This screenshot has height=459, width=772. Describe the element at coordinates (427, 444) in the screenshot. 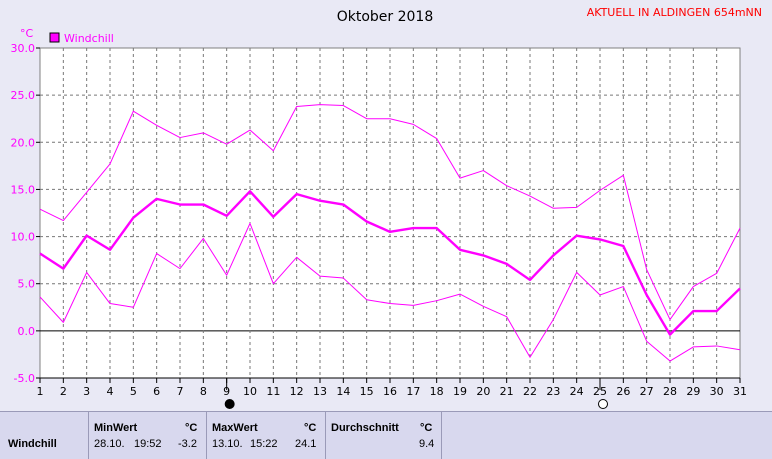

I see `avg-value: 9.4` at that location.